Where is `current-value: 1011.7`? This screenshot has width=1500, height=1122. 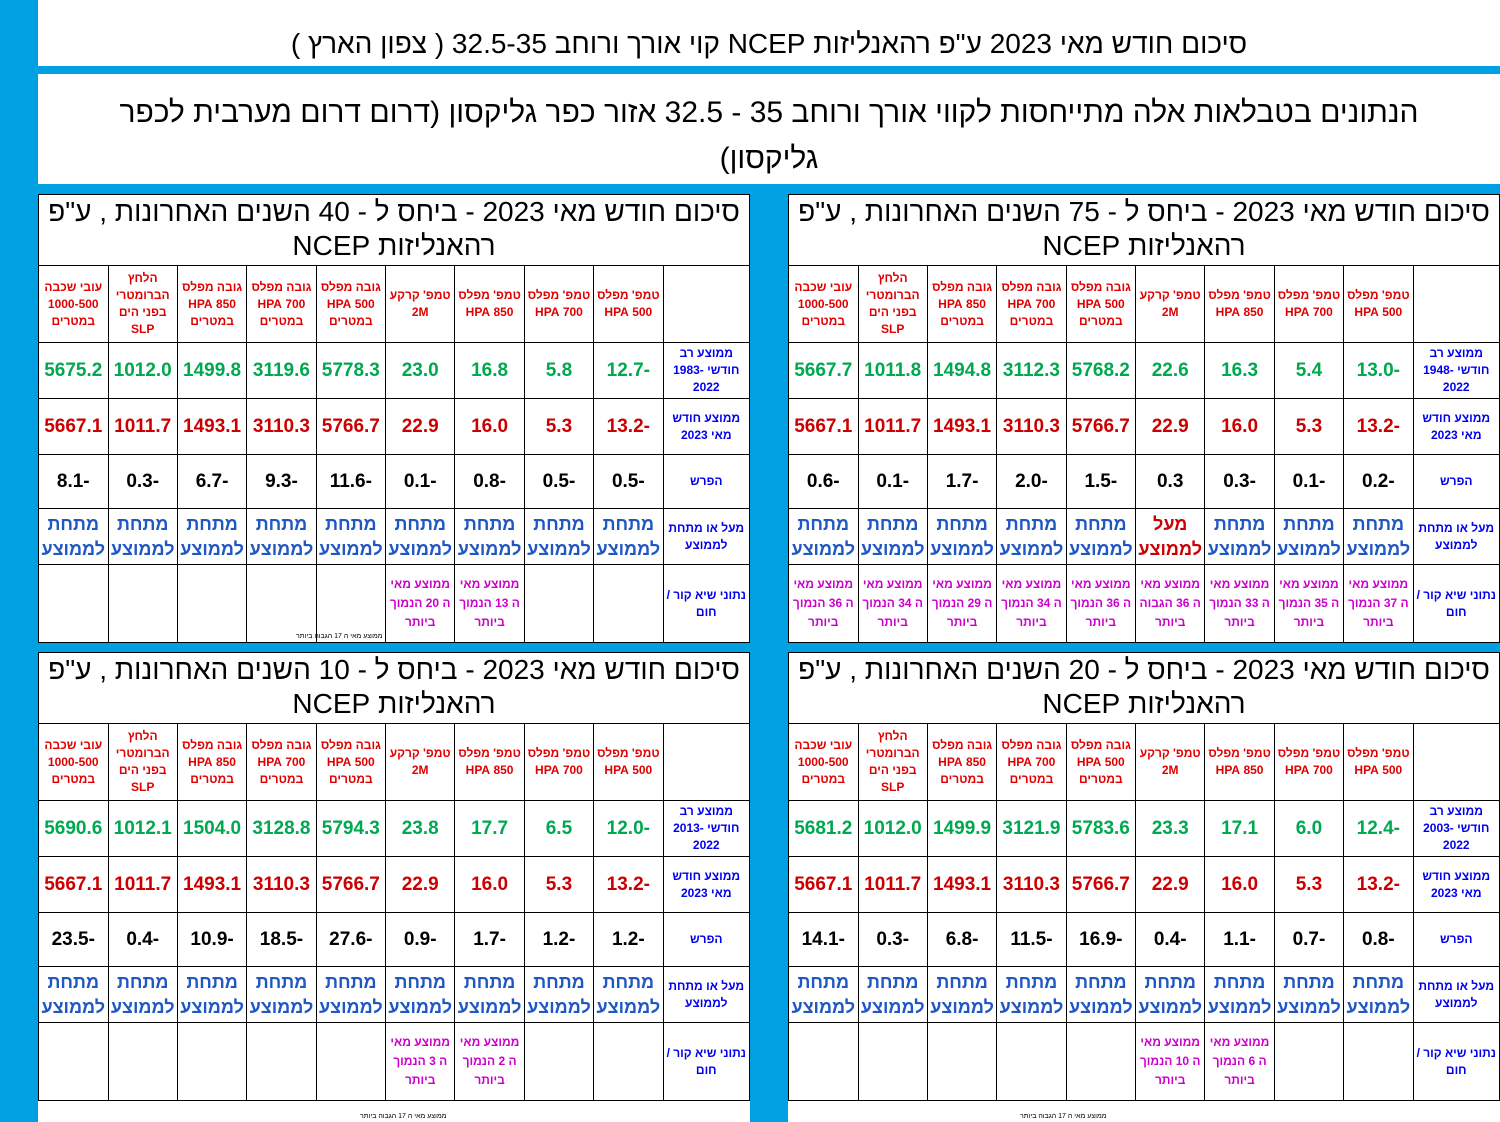 current-value: 1011.7 is located at coordinates (892, 884).